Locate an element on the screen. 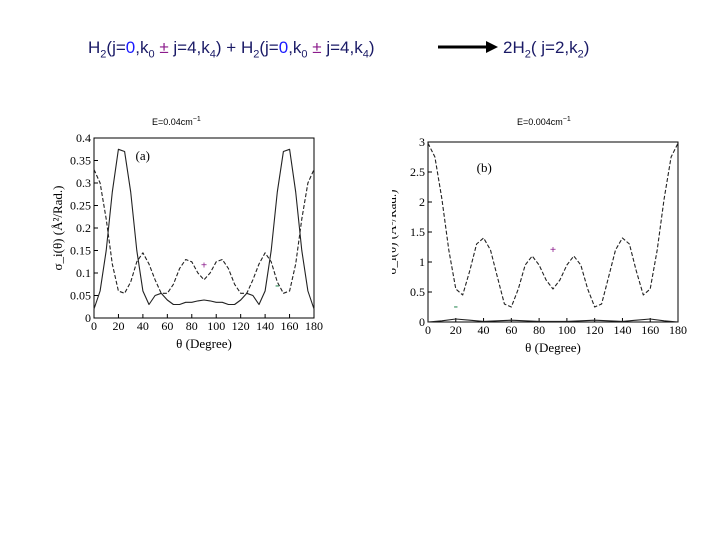 The width and height of the screenshot is (720, 540). equation-part: H is located at coordinates (94, 47).